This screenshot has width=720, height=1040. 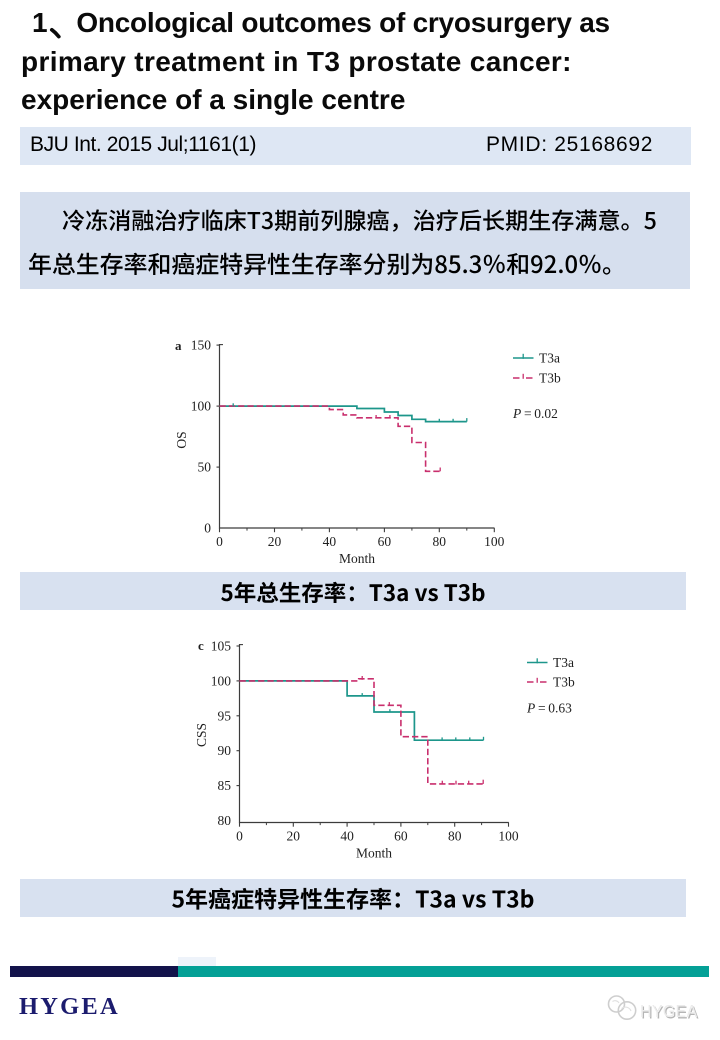 I want to click on svg-text: P = 0.02, so click(x=535, y=413).